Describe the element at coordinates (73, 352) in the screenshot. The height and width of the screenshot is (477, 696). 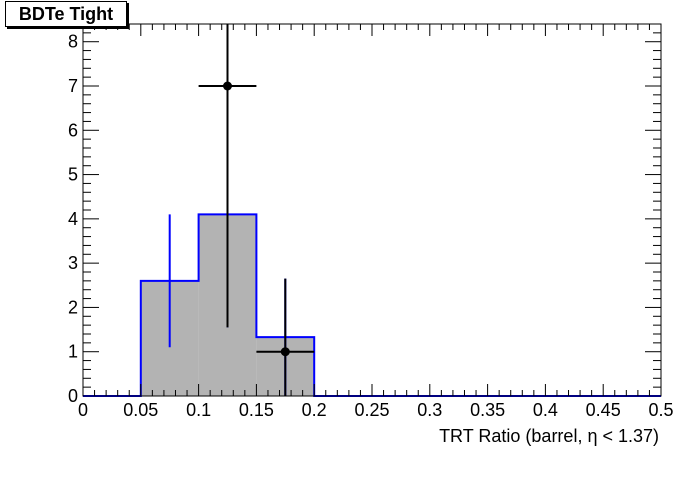
I see `y-tick-label: 1` at that location.